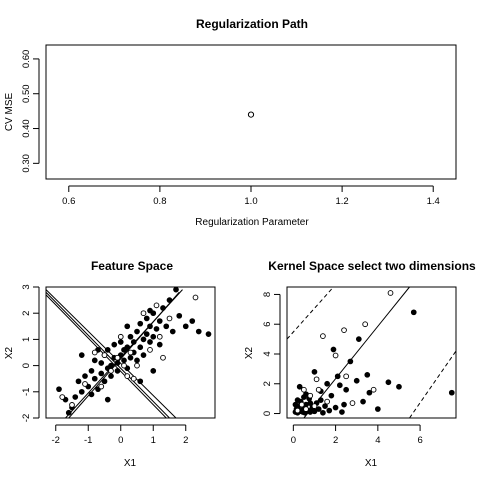 The height and width of the screenshot is (480, 480). Describe the element at coordinates (130, 463) in the screenshot. I see `panel2-xlabel: X1` at that location.